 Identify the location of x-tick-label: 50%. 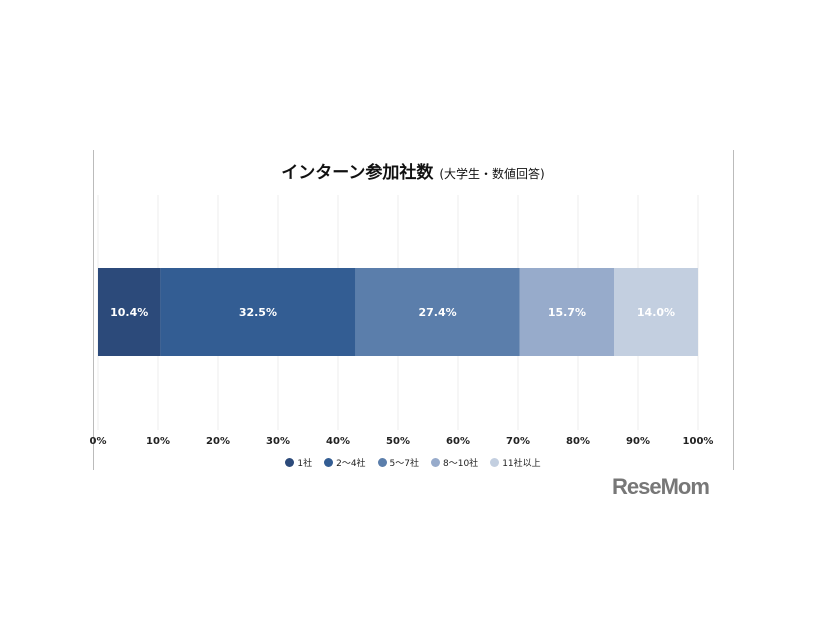
(398, 441).